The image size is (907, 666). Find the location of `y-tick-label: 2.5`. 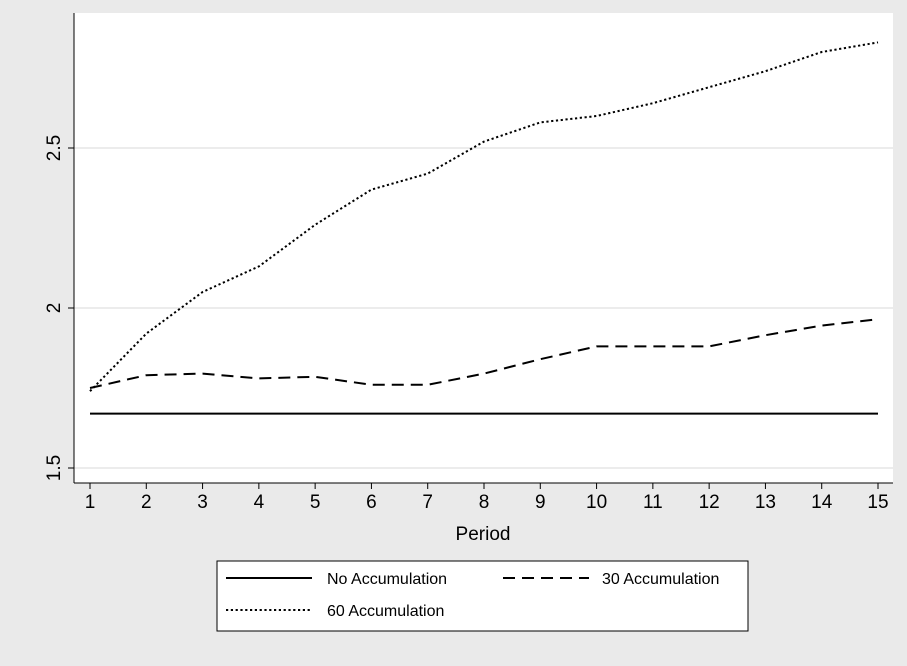

y-tick-label: 2.5 is located at coordinates (54, 148).